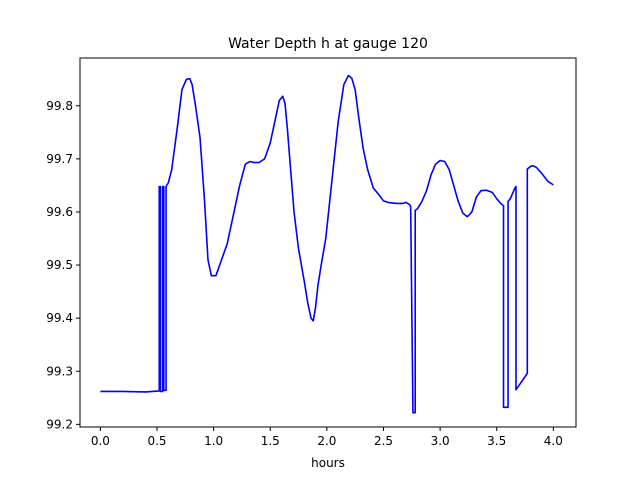  What do you see at coordinates (213, 441) in the screenshot?
I see `x-tick-label: 1.0` at bounding box center [213, 441].